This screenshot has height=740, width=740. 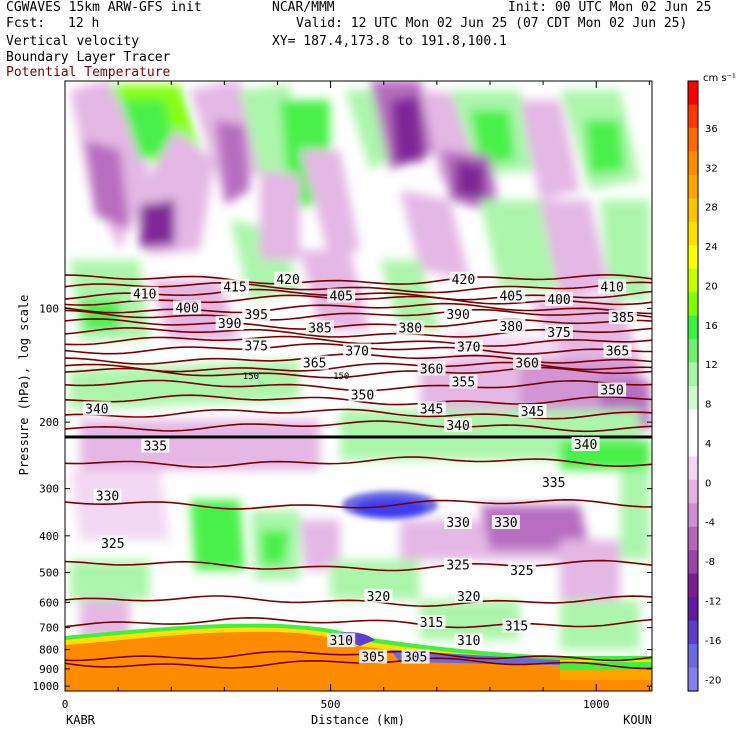 I want to click on colorbar-tick-label: -16, so click(x=713, y=641).